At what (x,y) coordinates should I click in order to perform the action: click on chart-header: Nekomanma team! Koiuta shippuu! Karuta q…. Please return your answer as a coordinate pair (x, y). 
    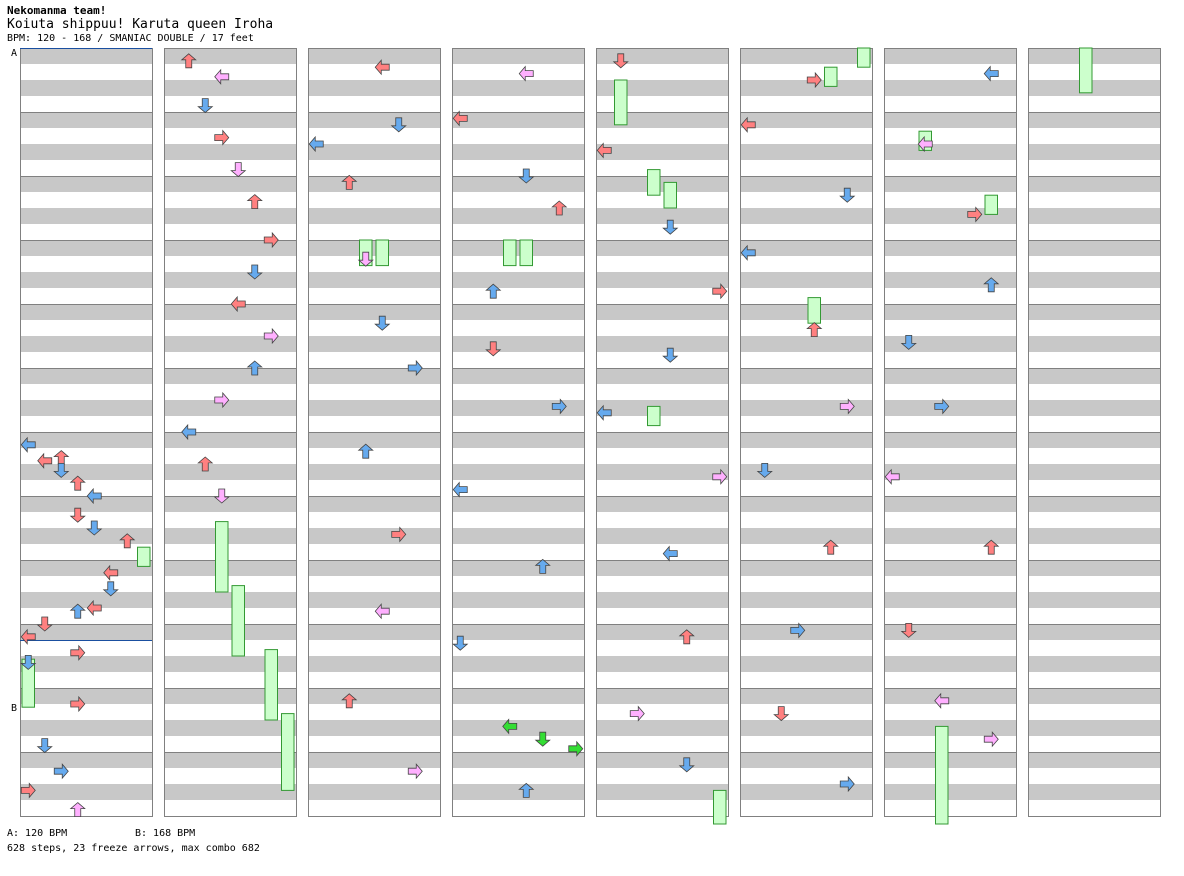
    Looking at the image, I should click on (140, 24).